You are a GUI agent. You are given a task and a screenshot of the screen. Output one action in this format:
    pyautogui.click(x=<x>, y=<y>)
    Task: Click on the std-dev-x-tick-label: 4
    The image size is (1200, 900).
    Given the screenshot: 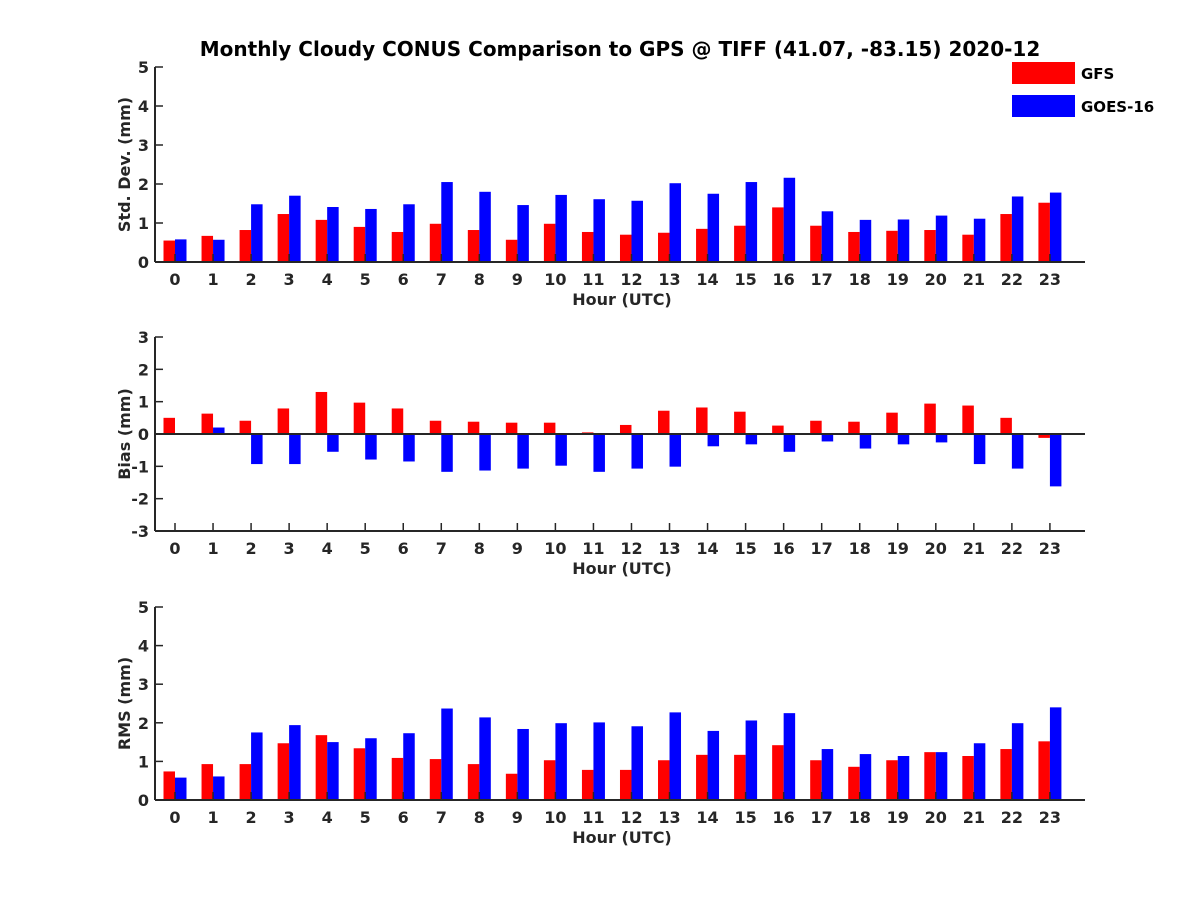 What is the action you would take?
    pyautogui.click(x=327, y=279)
    